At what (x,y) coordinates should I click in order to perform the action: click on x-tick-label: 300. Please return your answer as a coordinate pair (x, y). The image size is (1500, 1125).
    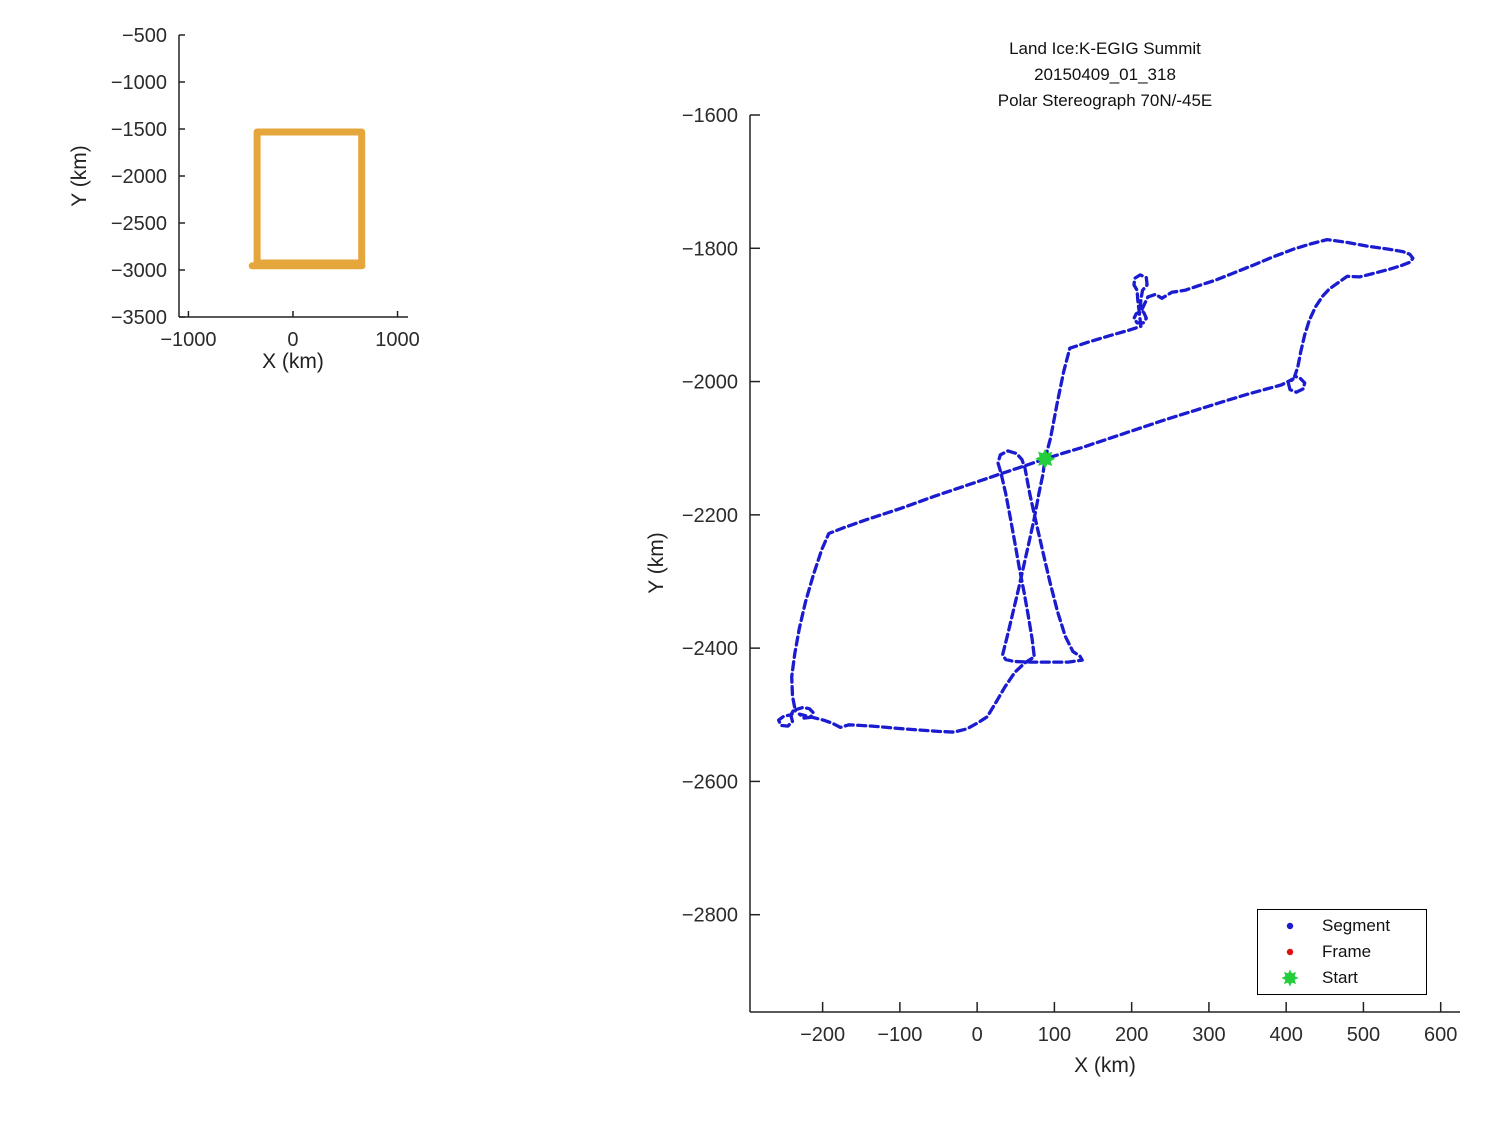
    Looking at the image, I should click on (1208, 1035).